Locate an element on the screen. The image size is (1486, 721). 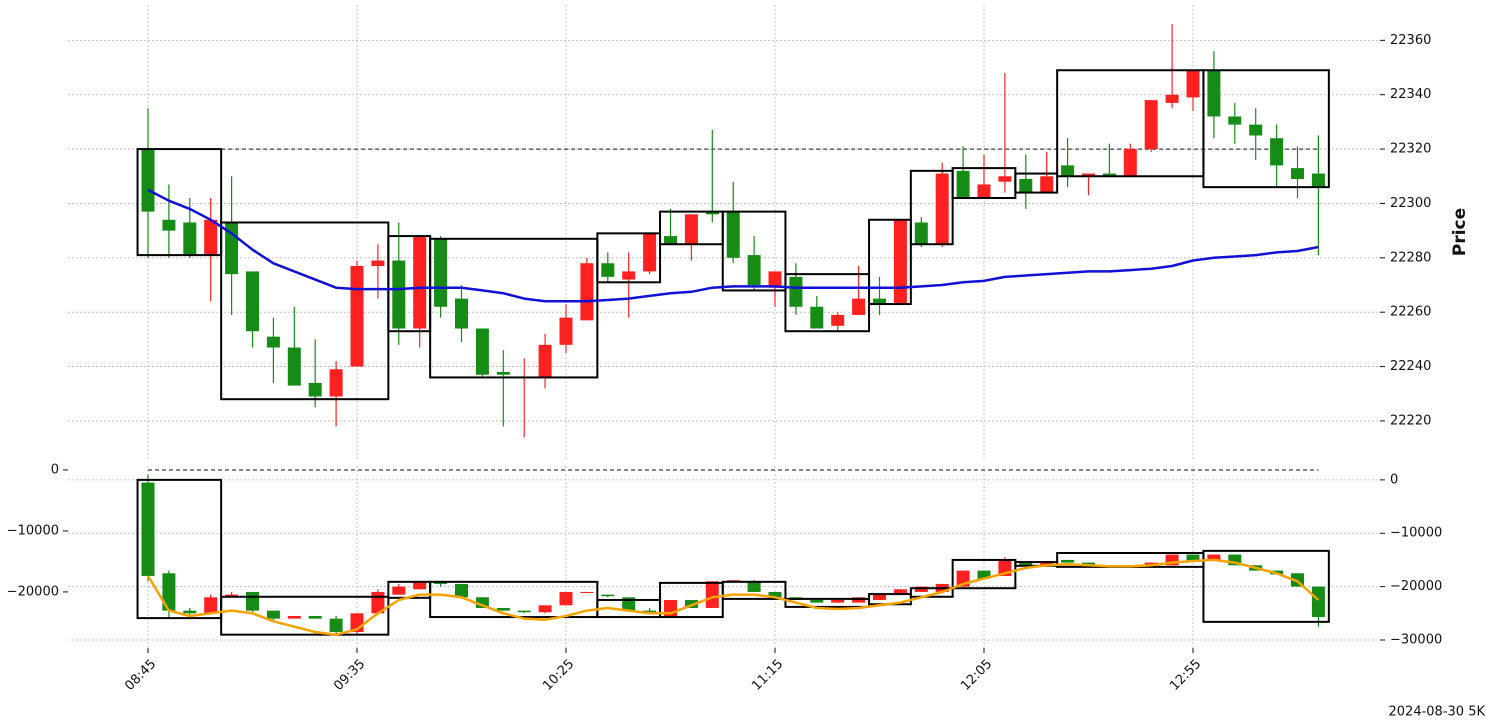
y2-tick-label: 0 is located at coordinates (55, 469).